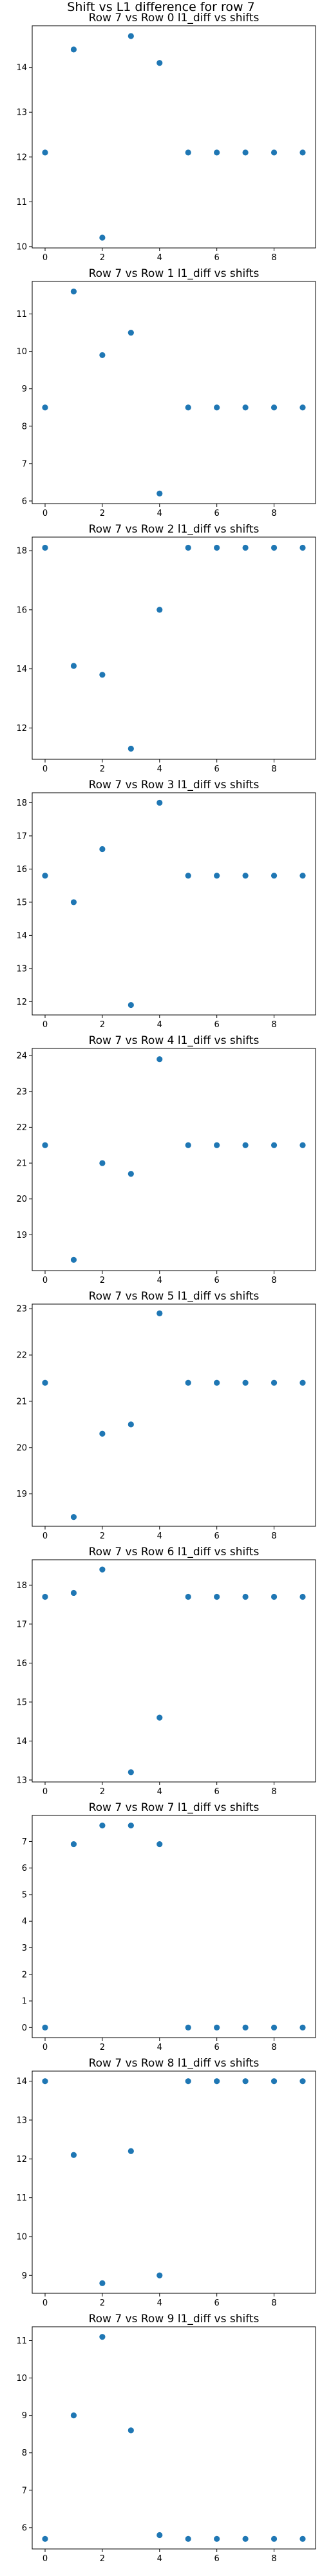 This screenshot has width=322, height=2576. What do you see at coordinates (22, 1092) in the screenshot?
I see `y-tick-label: 23` at bounding box center [22, 1092].